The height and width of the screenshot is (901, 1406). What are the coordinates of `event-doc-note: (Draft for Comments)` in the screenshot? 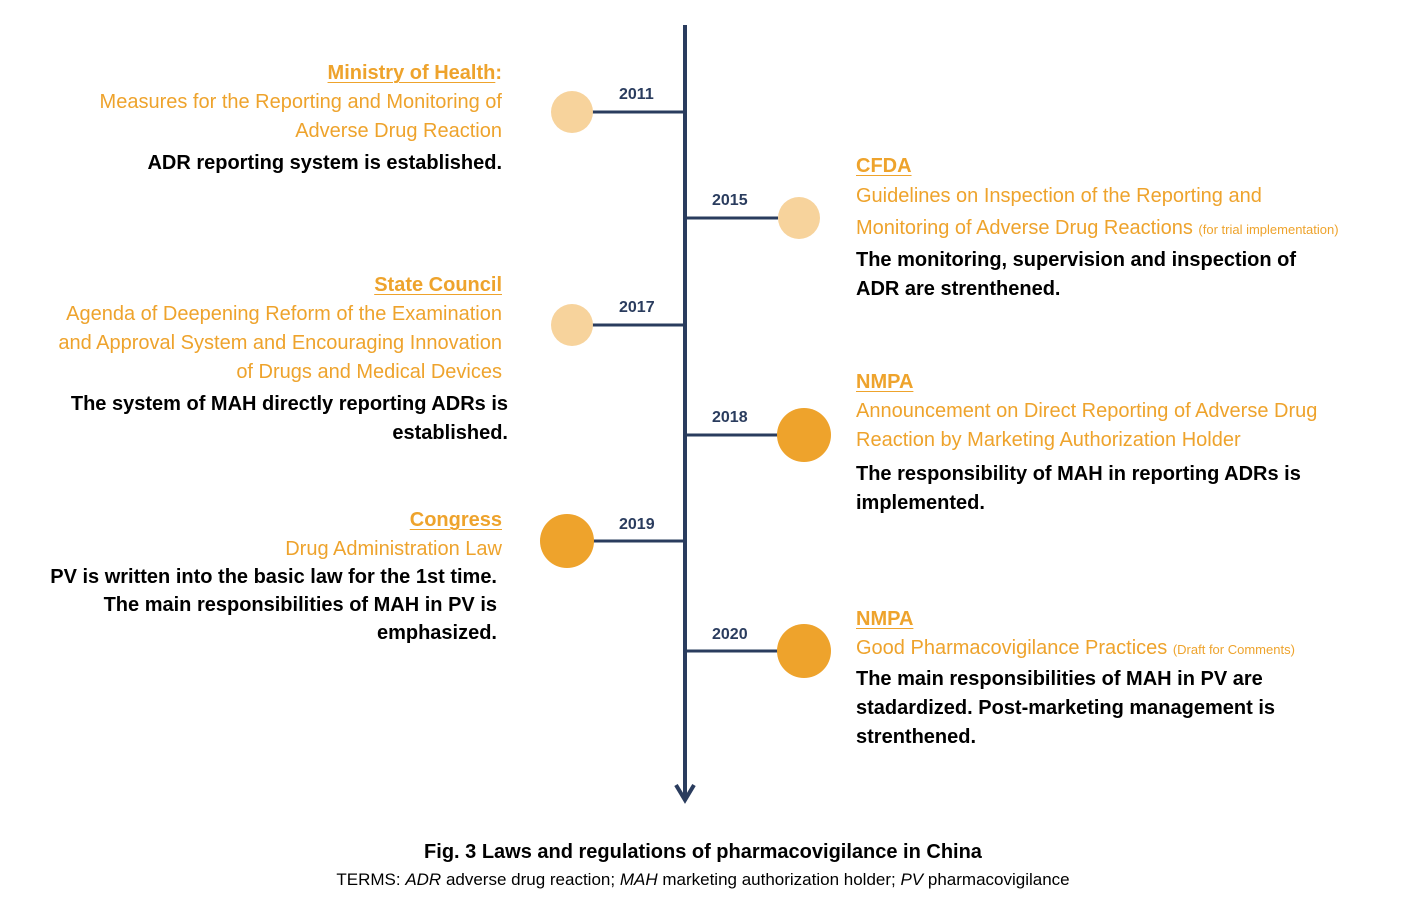 It's located at (1233, 649).